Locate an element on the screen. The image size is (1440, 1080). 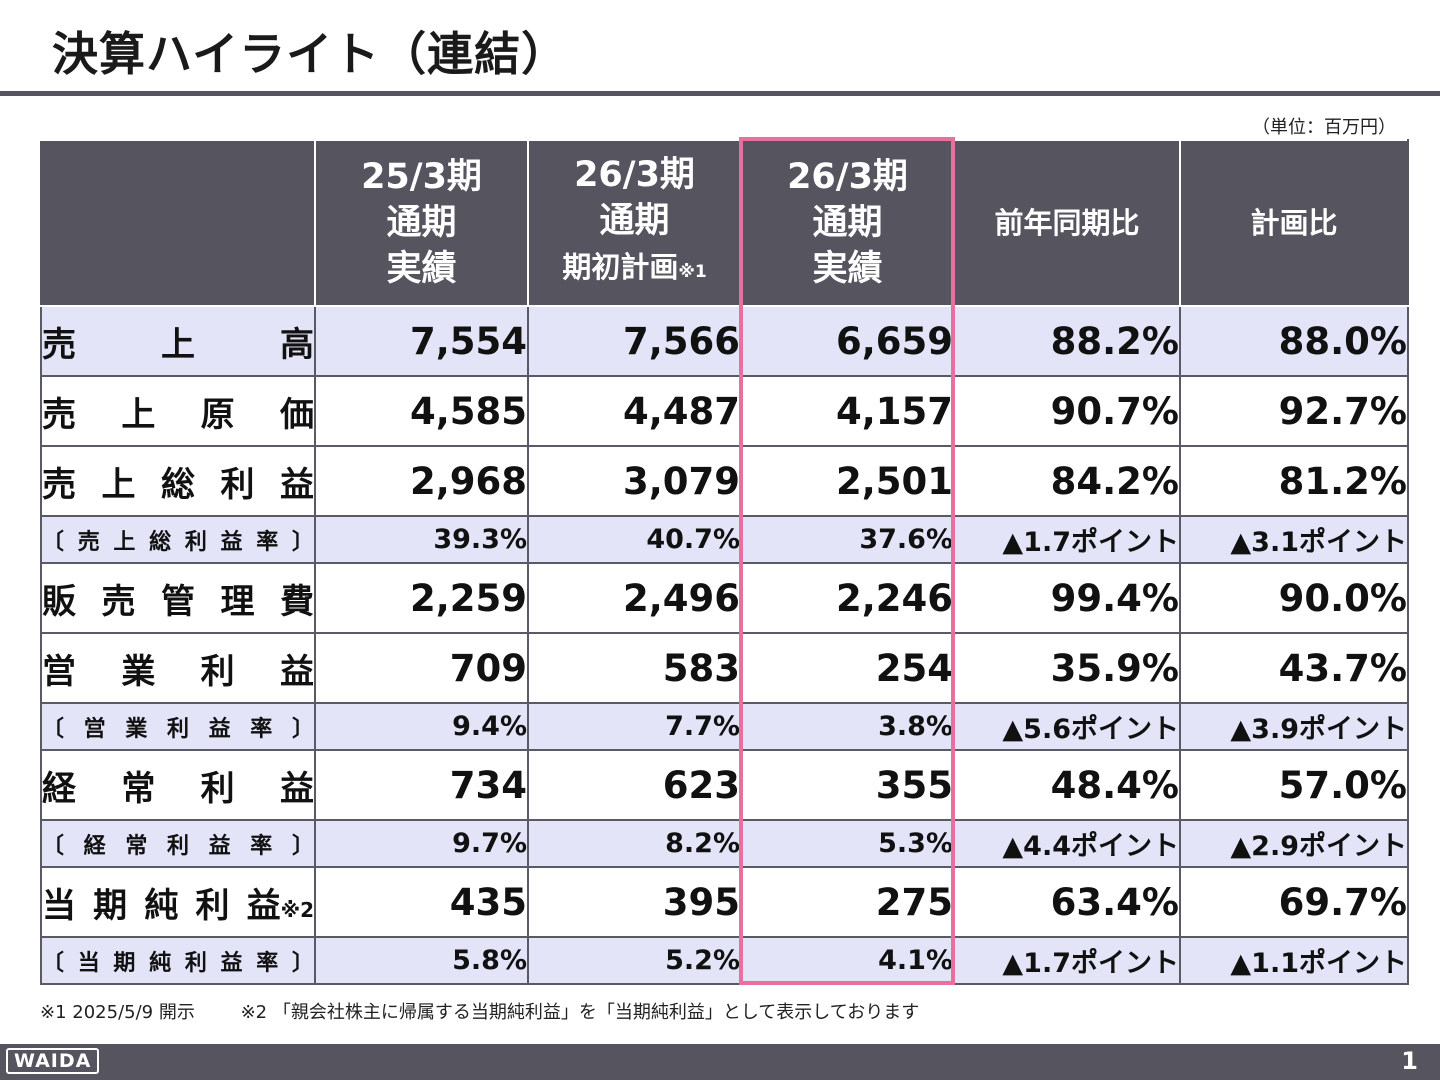
header-vs-plan: 計画比 is located at coordinates (1294, 223).